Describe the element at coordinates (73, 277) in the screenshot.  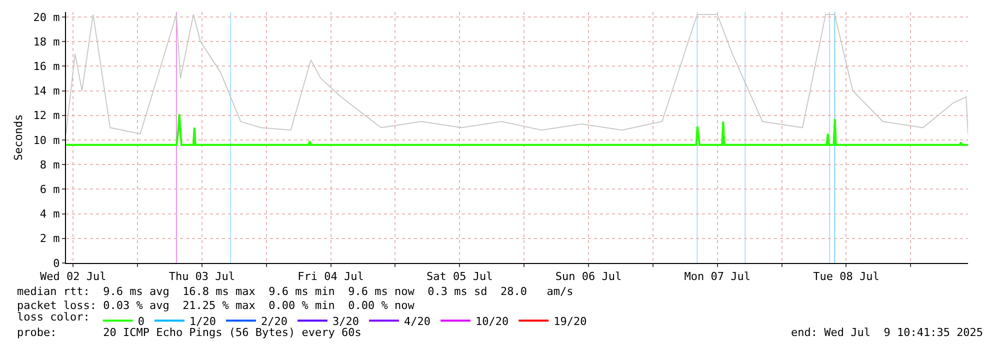
I see `x-tick-label: Wed 02 Jul` at that location.